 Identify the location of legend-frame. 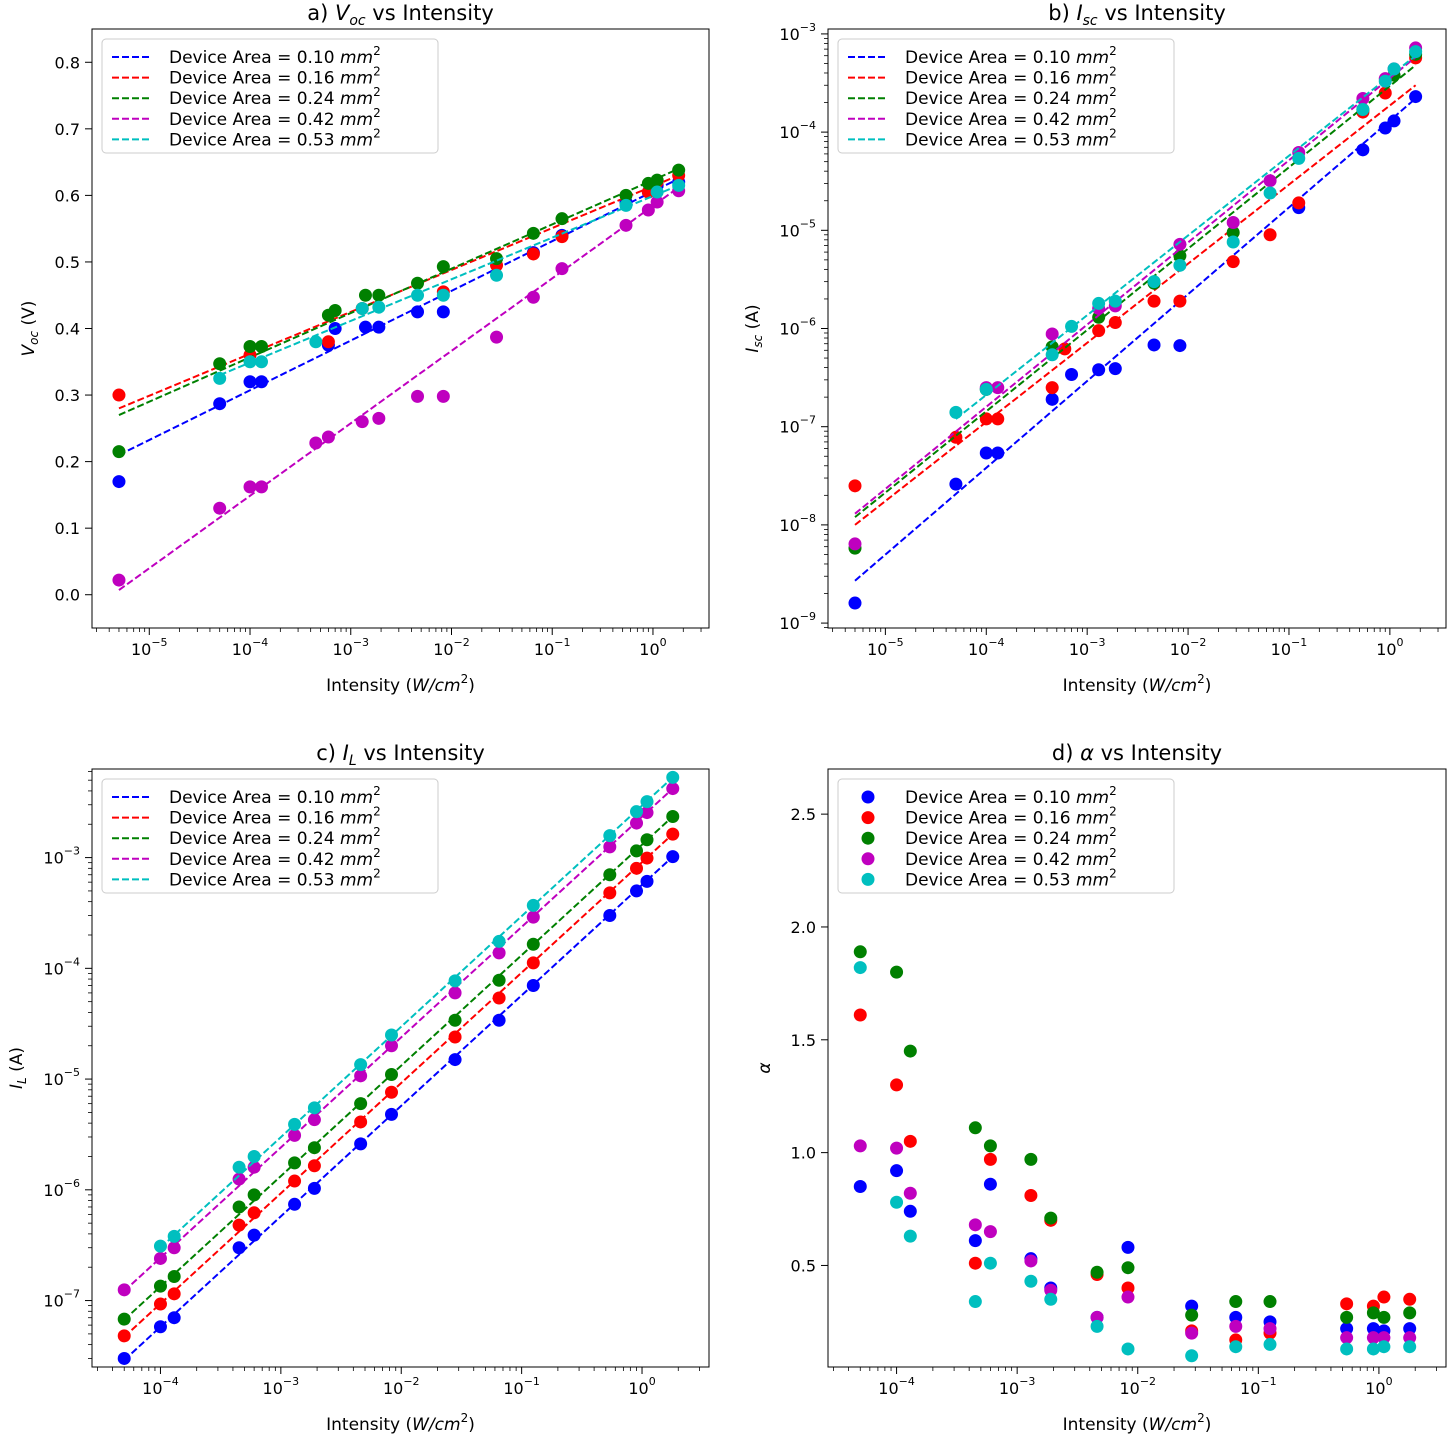
(270, 96).